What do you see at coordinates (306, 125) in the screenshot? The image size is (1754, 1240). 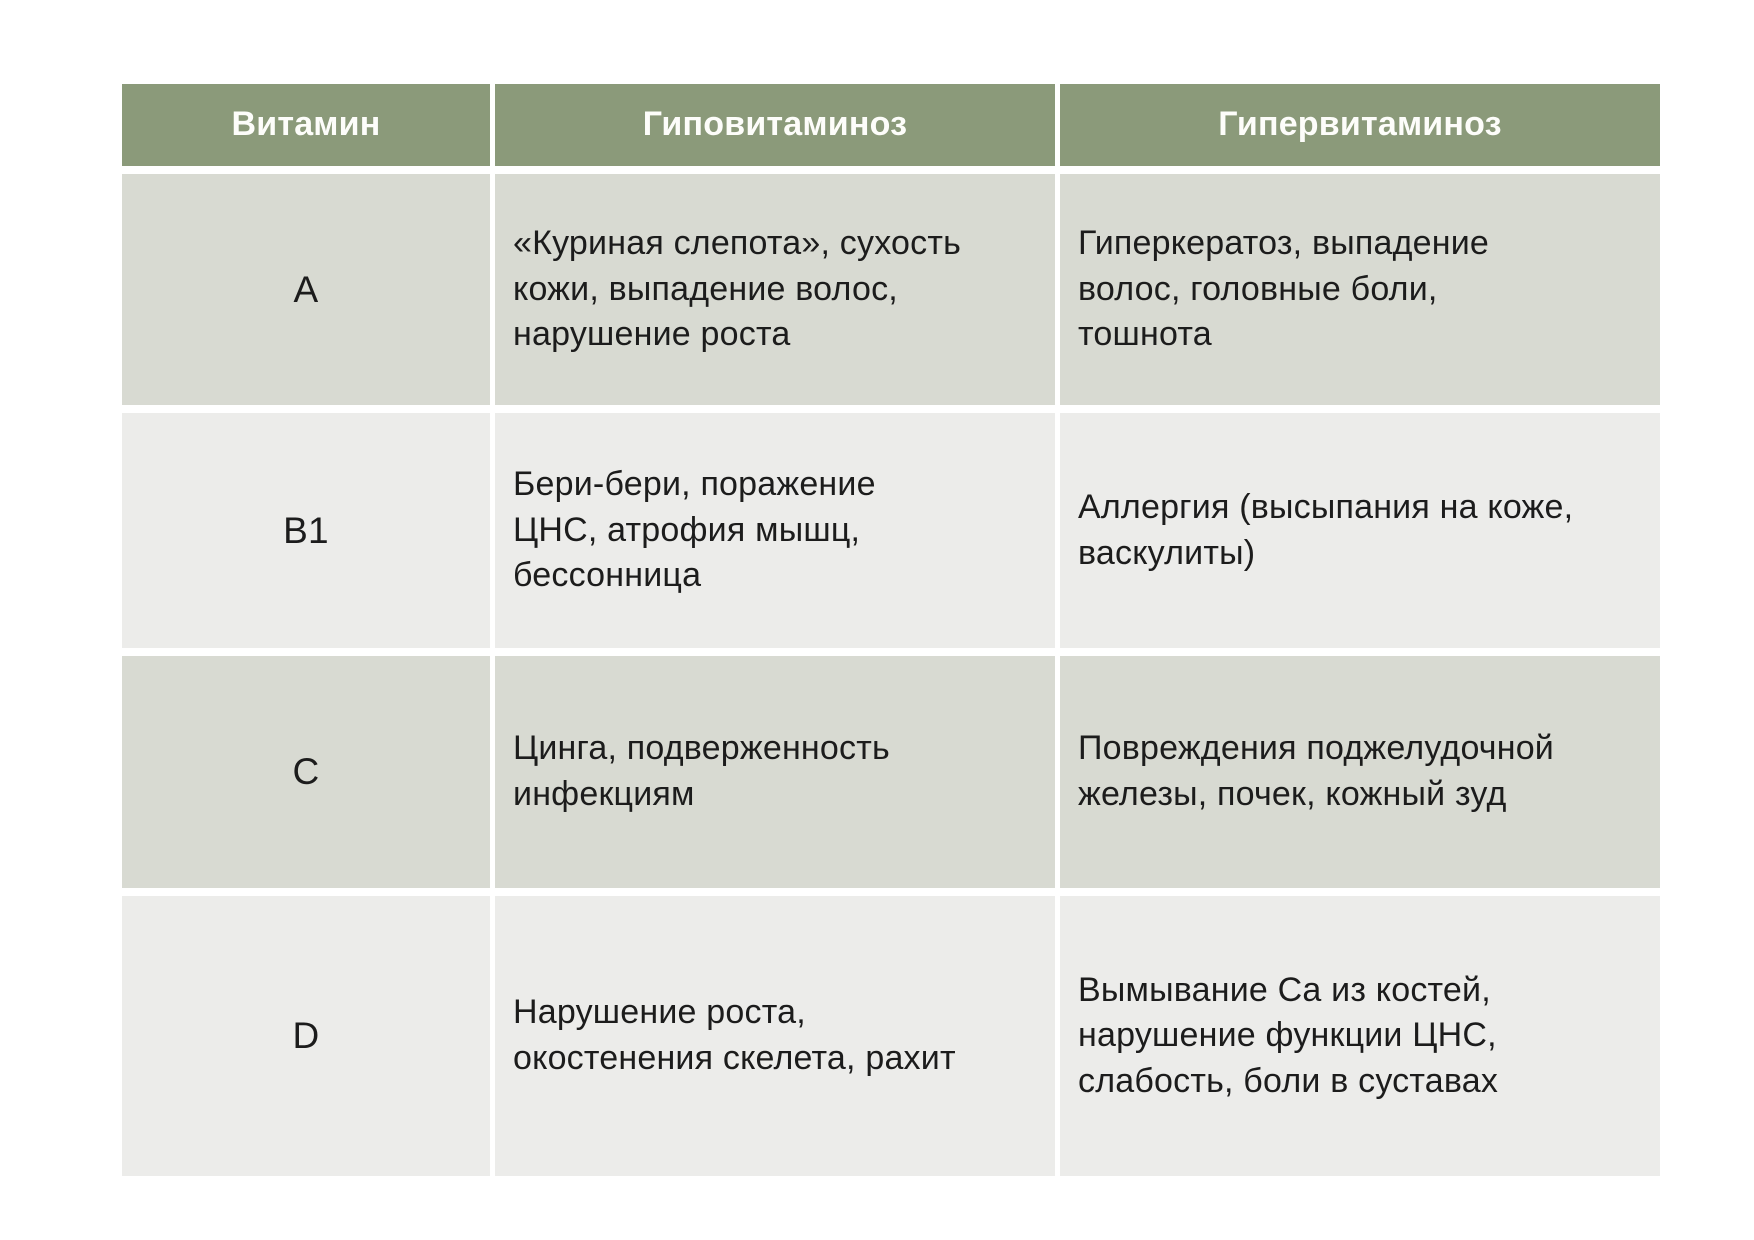 I see `header-cell-vitamin: Витамин` at bounding box center [306, 125].